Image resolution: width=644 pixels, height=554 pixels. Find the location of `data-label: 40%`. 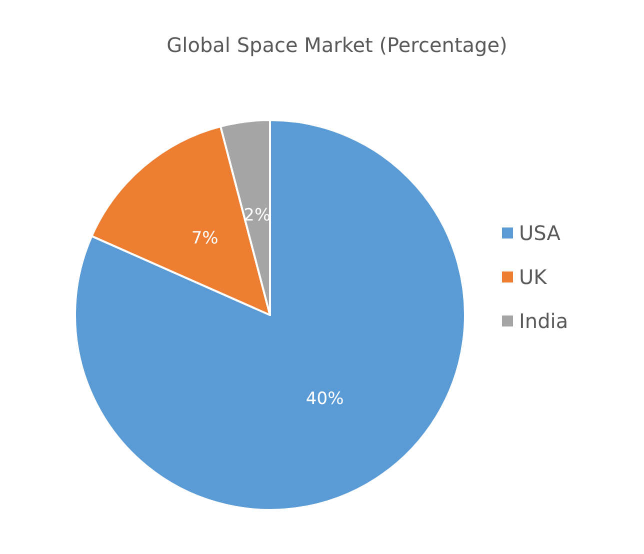

data-label: 40% is located at coordinates (325, 399).